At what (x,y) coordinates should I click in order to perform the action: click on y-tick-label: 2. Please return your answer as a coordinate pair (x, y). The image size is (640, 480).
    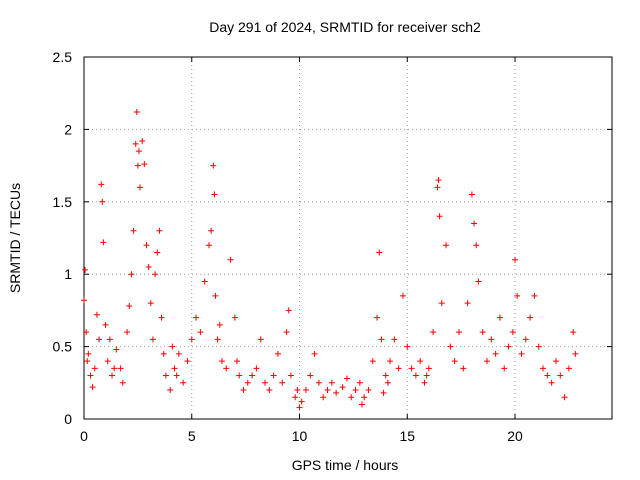
    Looking at the image, I should click on (68, 129).